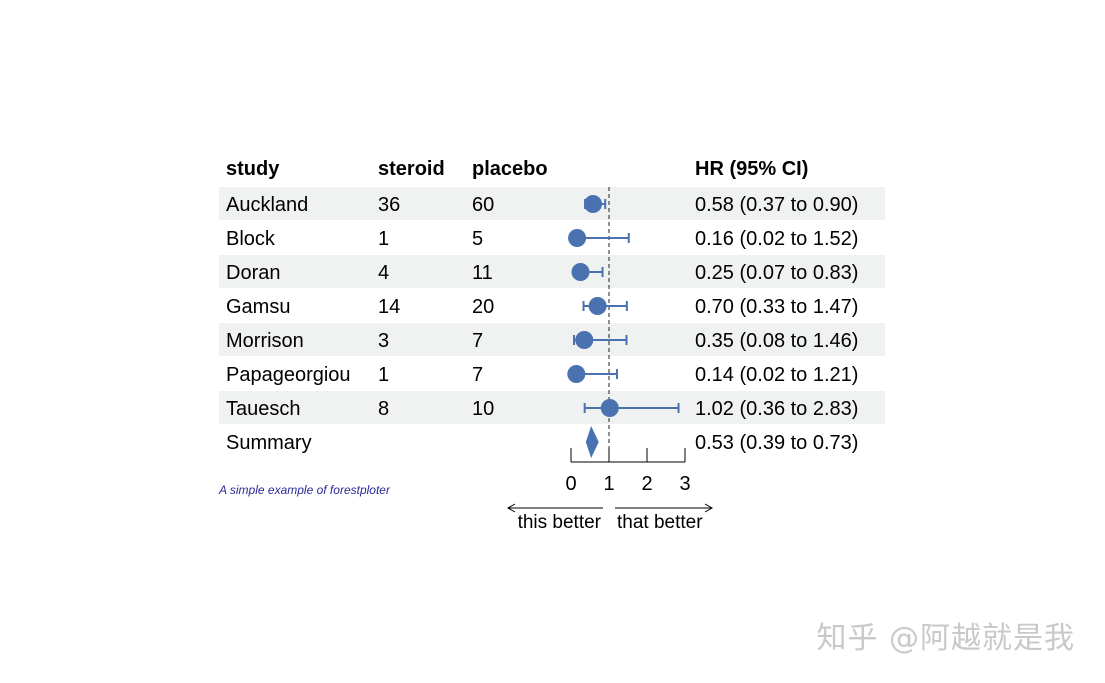 This screenshot has width=1105, height=683. I want to click on cell-hr-label: 1.02 (0.36 to 2.83), so click(776, 409).